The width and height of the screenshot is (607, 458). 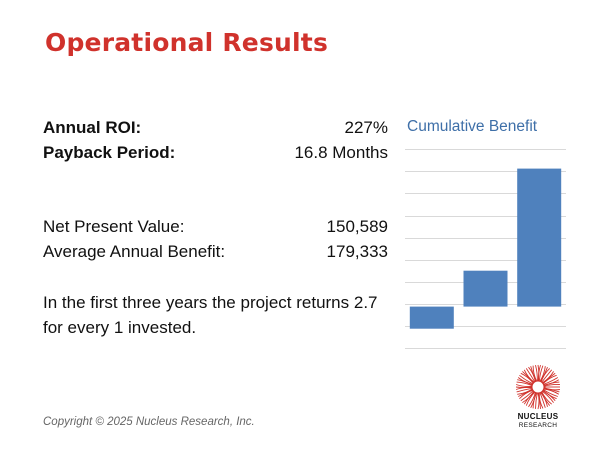 What do you see at coordinates (366, 127) in the screenshot?
I see `annual-roi-value: 227%` at bounding box center [366, 127].